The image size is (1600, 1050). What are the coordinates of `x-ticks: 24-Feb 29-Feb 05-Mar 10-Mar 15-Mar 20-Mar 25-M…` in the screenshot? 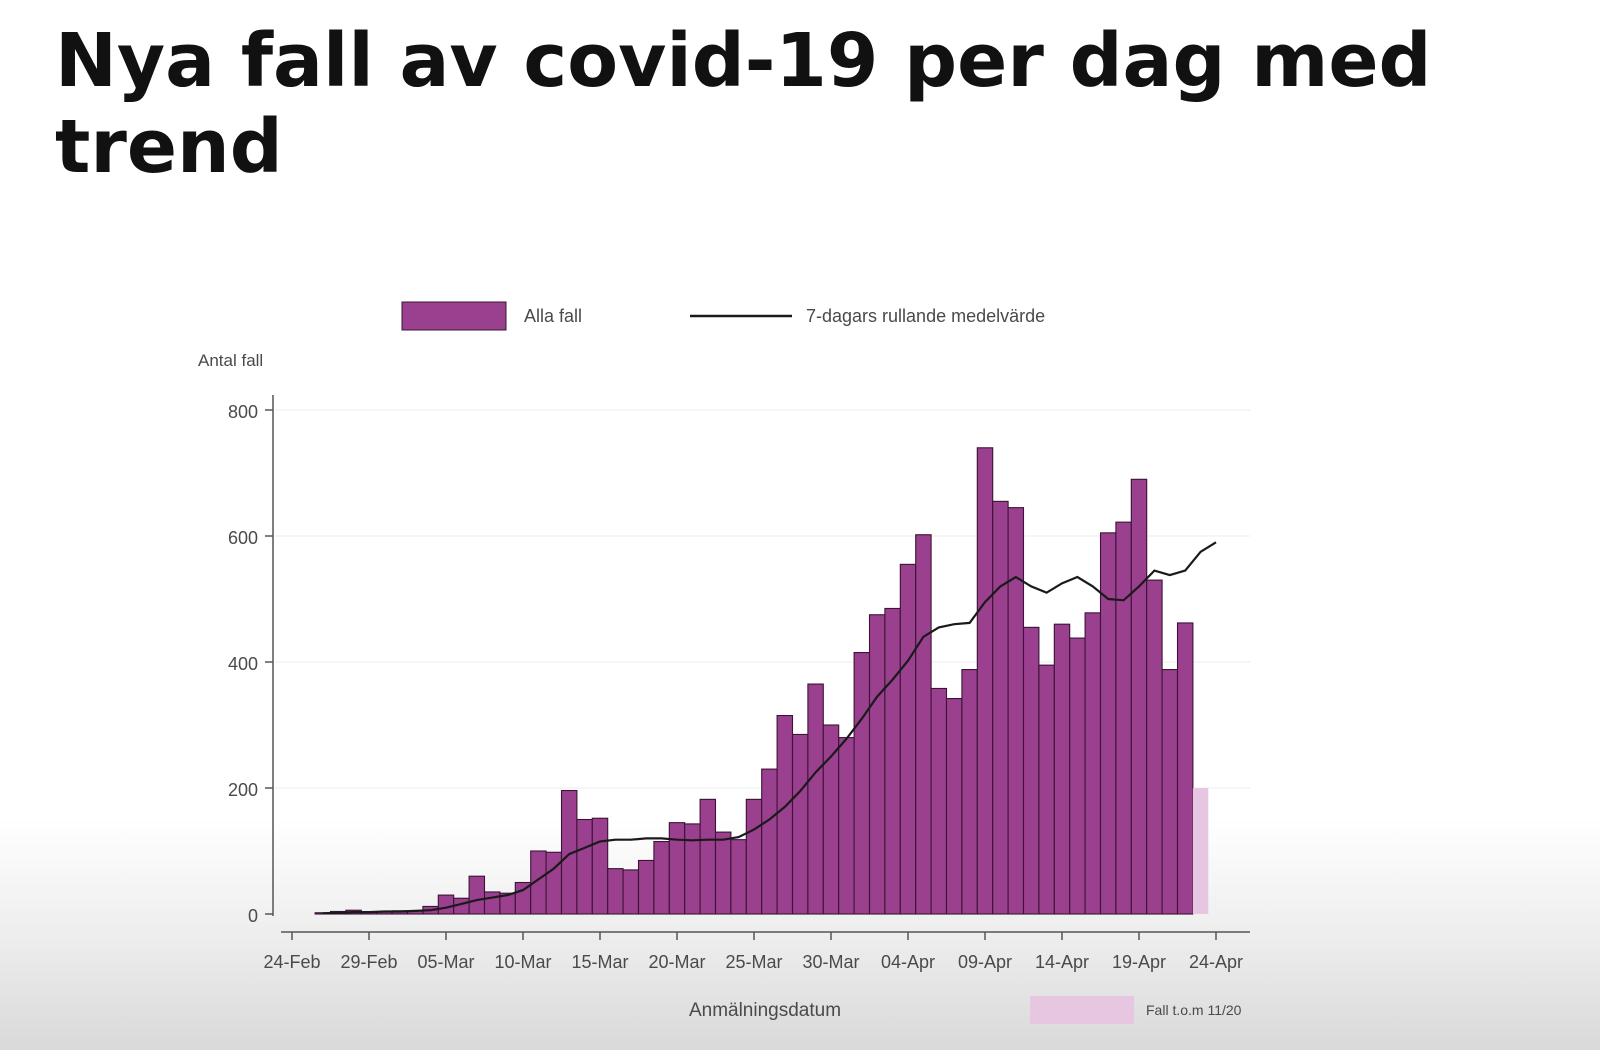 It's located at (753, 952).